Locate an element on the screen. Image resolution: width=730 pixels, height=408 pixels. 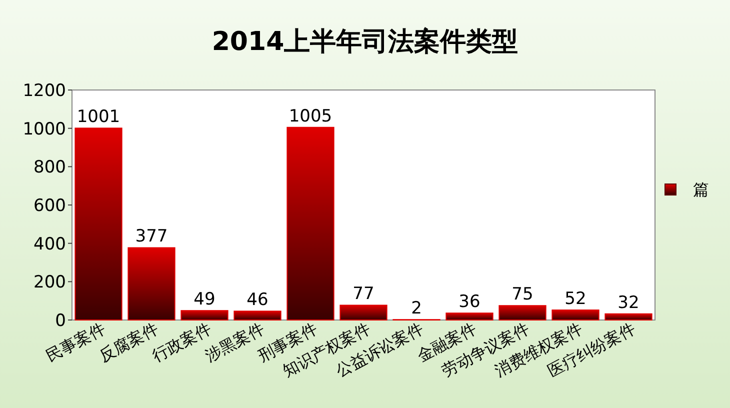
y-tick-label: 1000 is located at coordinates (44, 129).